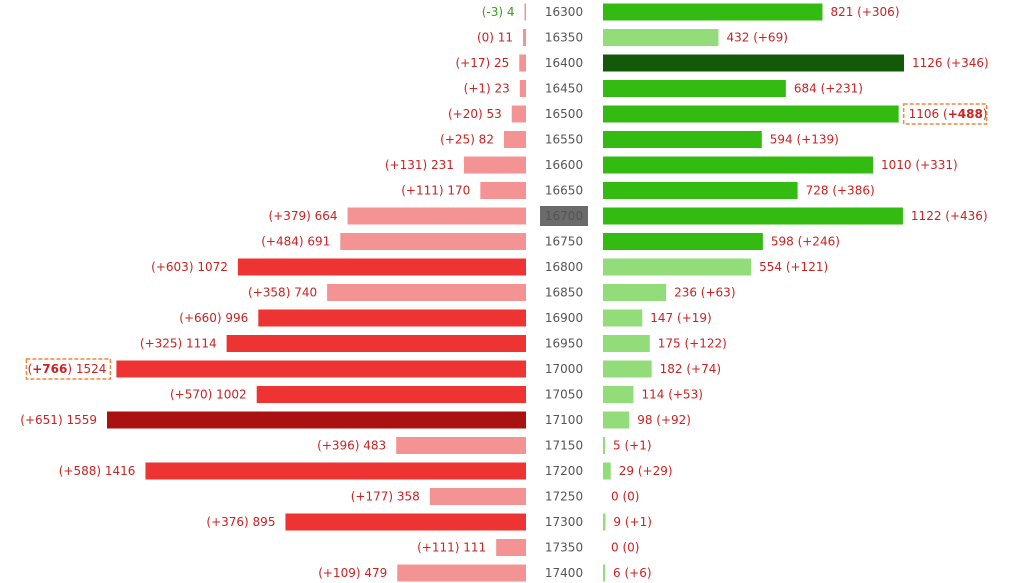  Describe the element at coordinates (646, 471) in the screenshot. I see `right-value-label: 29 (+29)` at that location.